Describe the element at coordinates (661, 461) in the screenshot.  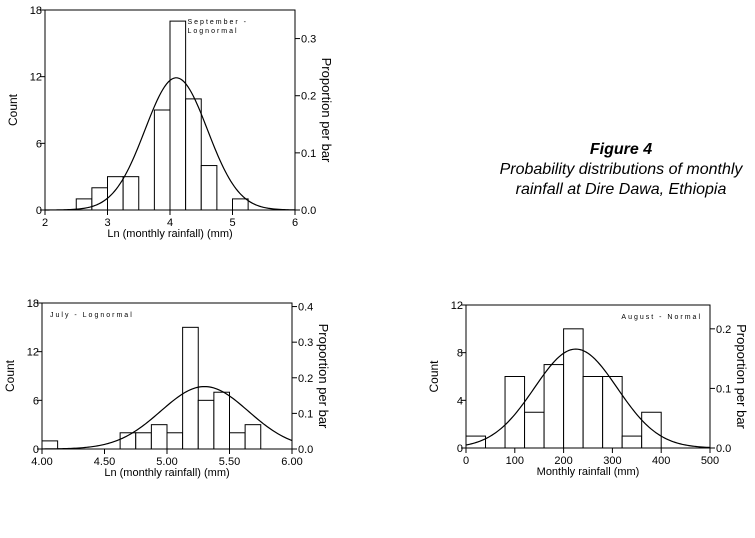
I see `x-tick-label: 400` at that location.